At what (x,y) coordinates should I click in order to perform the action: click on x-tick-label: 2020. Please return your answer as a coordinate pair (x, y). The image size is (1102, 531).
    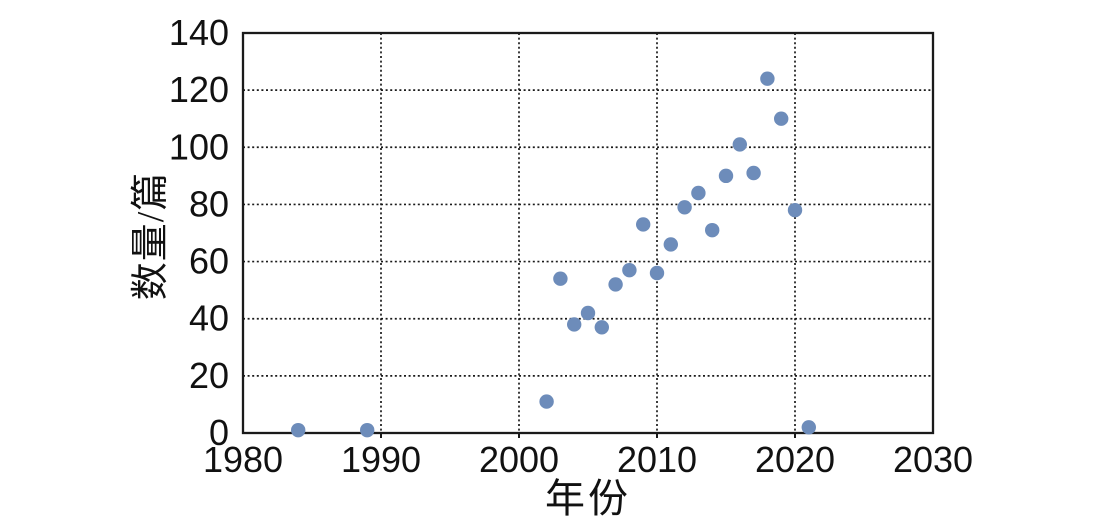
    Looking at the image, I should click on (795, 459).